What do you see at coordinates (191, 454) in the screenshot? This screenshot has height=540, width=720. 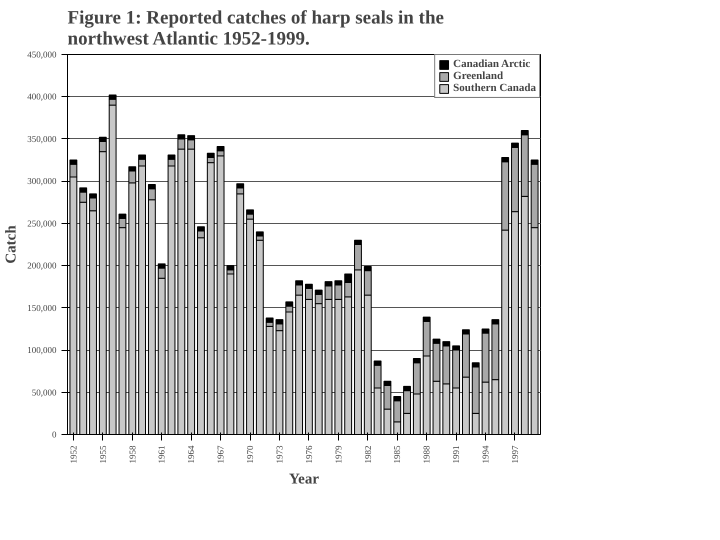 I see `x-tick-label: 1964` at bounding box center [191, 454].